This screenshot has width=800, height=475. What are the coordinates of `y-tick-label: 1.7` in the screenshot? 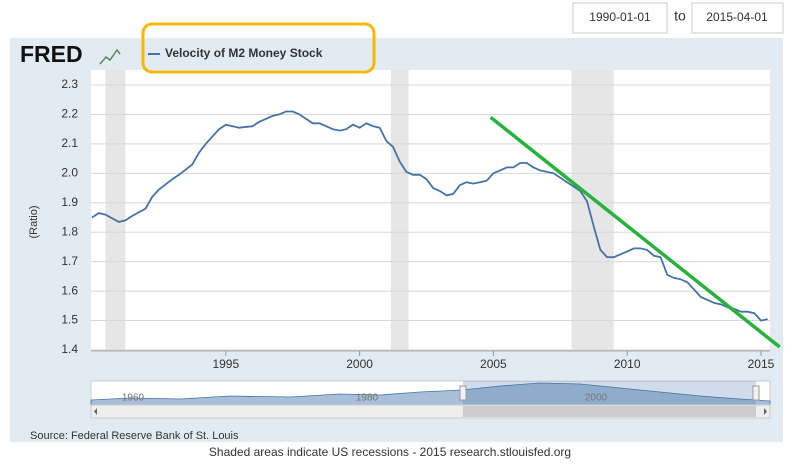 It's located at (69, 261).